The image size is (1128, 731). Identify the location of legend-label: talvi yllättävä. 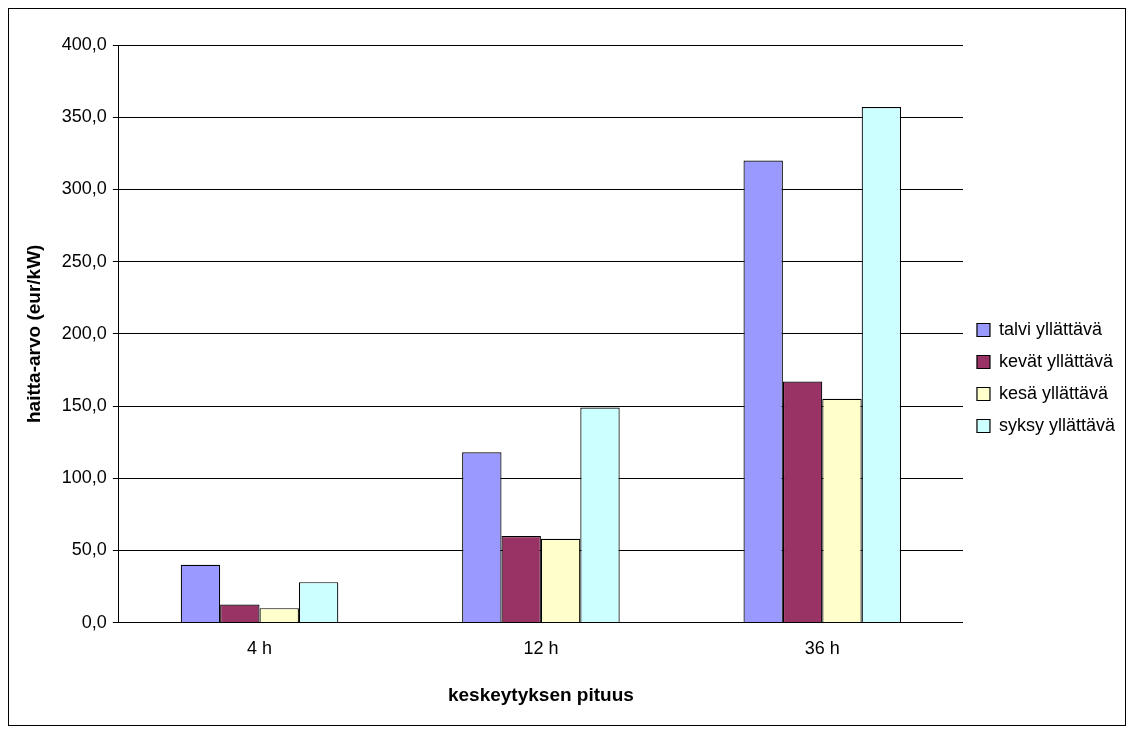
(1050, 328).